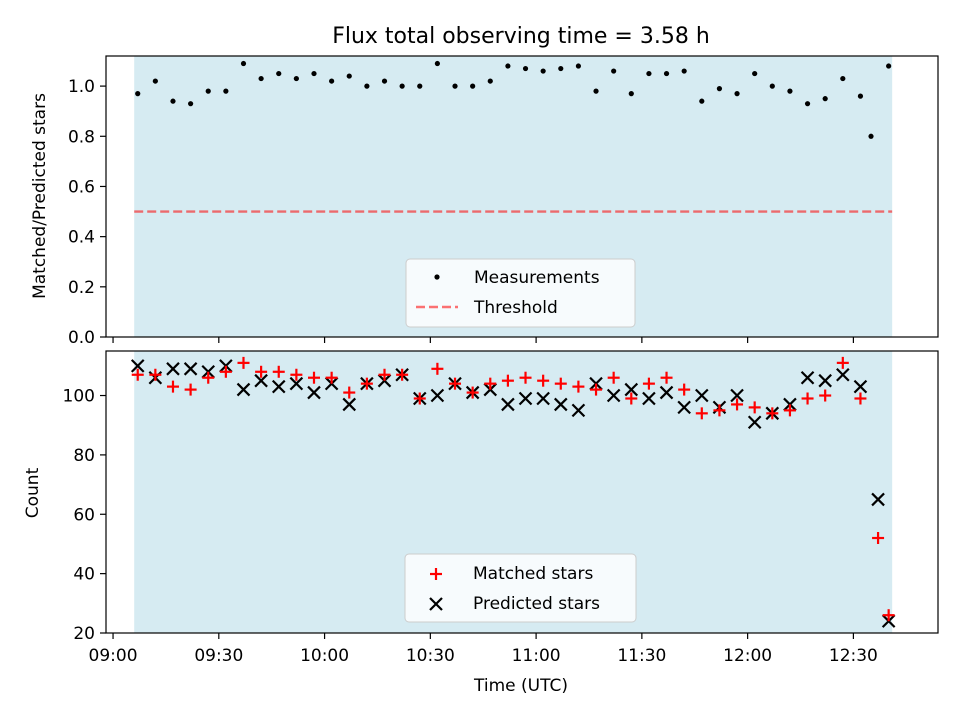  I want to click on x-tick-label: 09:30, so click(218, 656).